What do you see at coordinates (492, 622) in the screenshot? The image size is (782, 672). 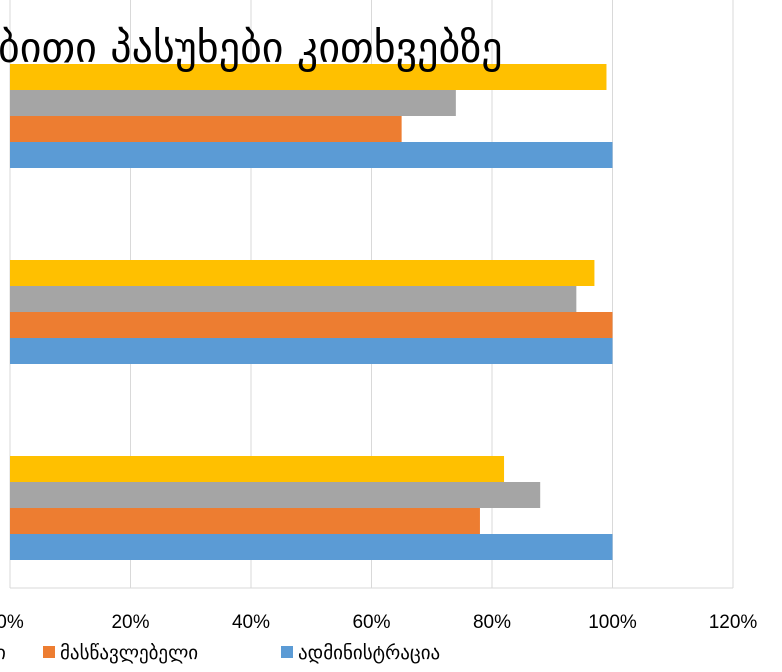 I see `x-tick-label: 80%` at bounding box center [492, 622].